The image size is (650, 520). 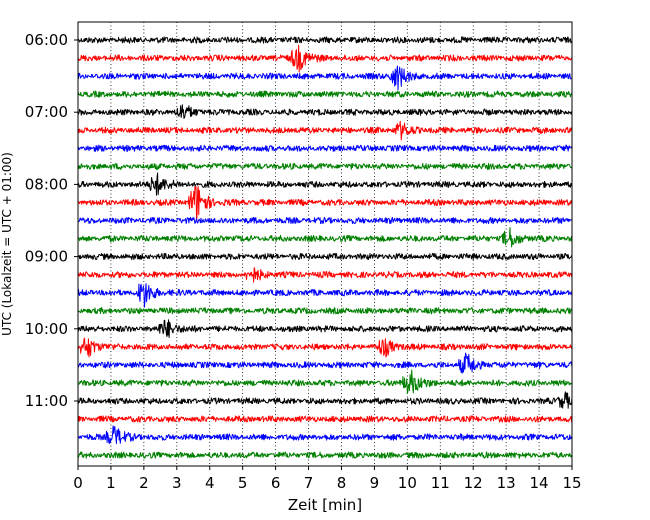 I want to click on x-tick-label: 0, so click(x=78, y=483).